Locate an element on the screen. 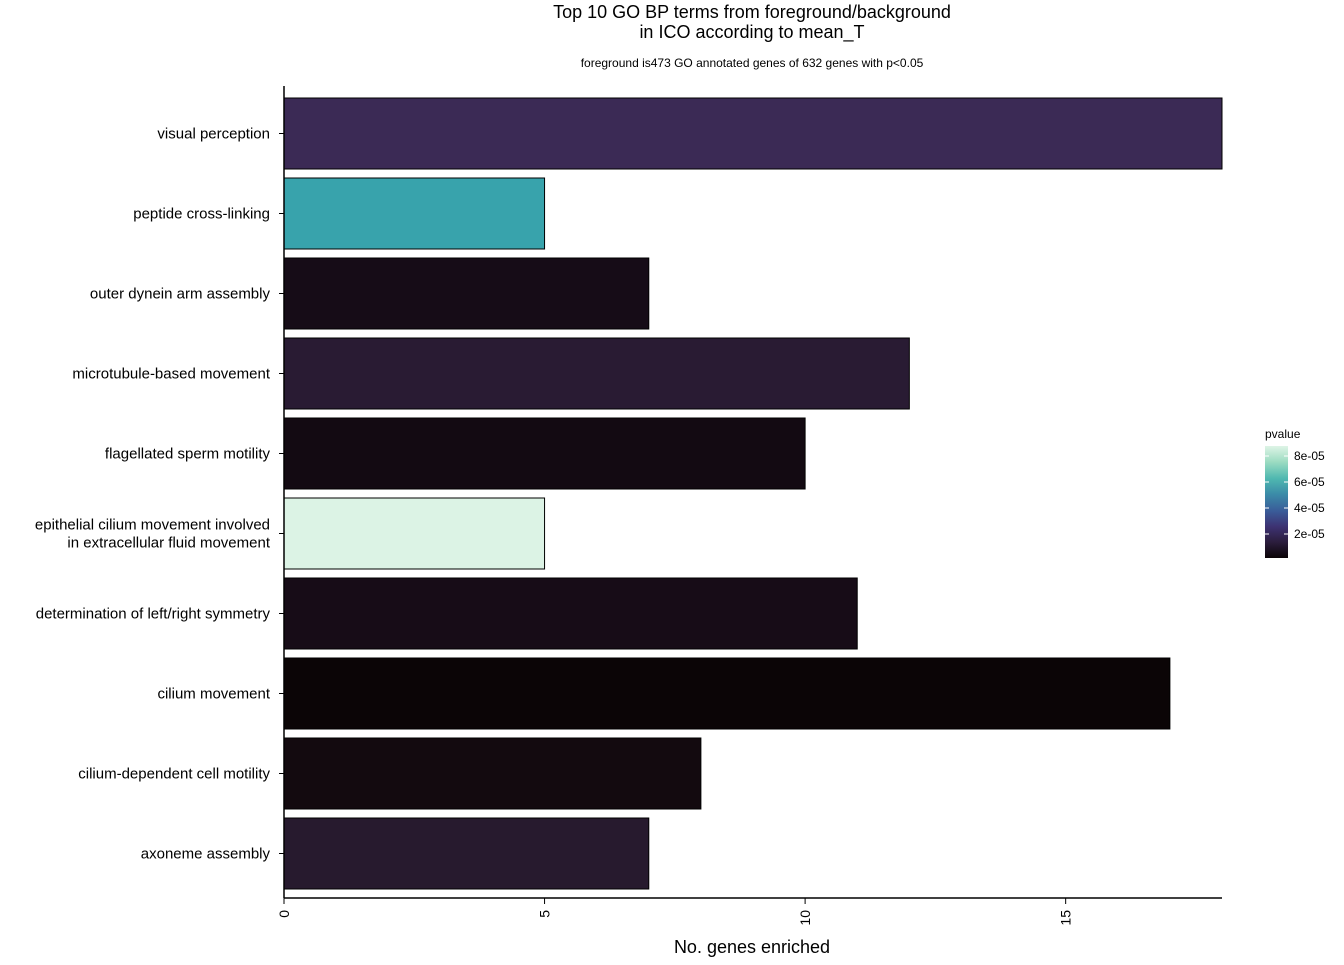  legend-title: pvalue is located at coordinates (1283, 434).